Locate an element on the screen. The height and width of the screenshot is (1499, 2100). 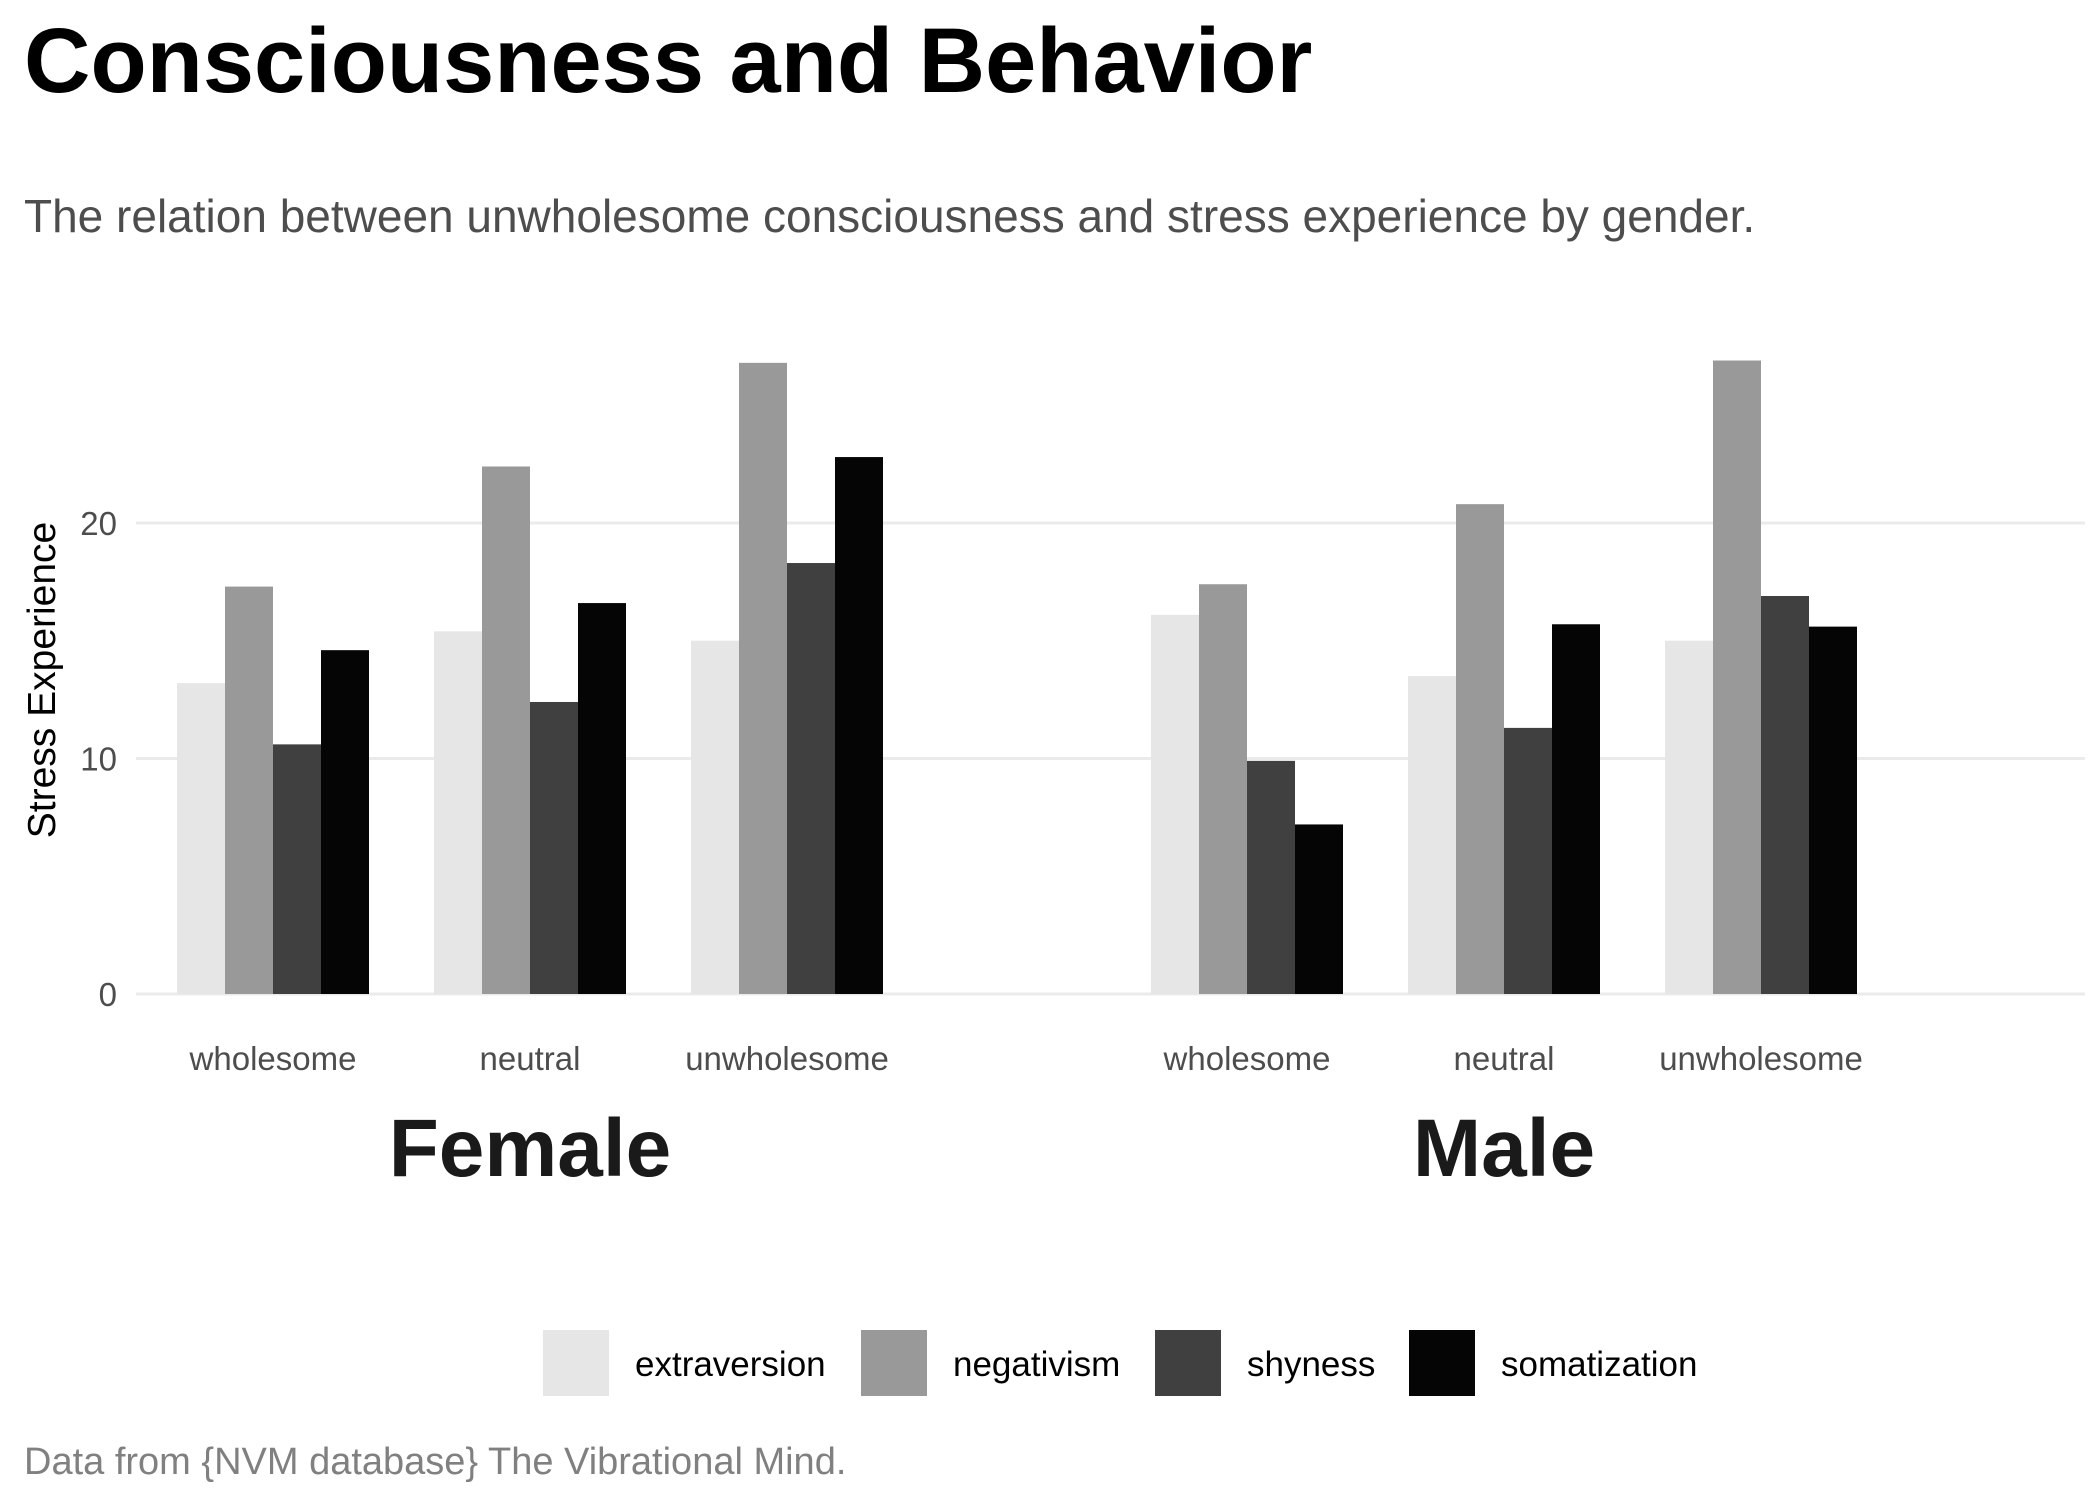
y-tick-label: 0 is located at coordinates (108, 994).